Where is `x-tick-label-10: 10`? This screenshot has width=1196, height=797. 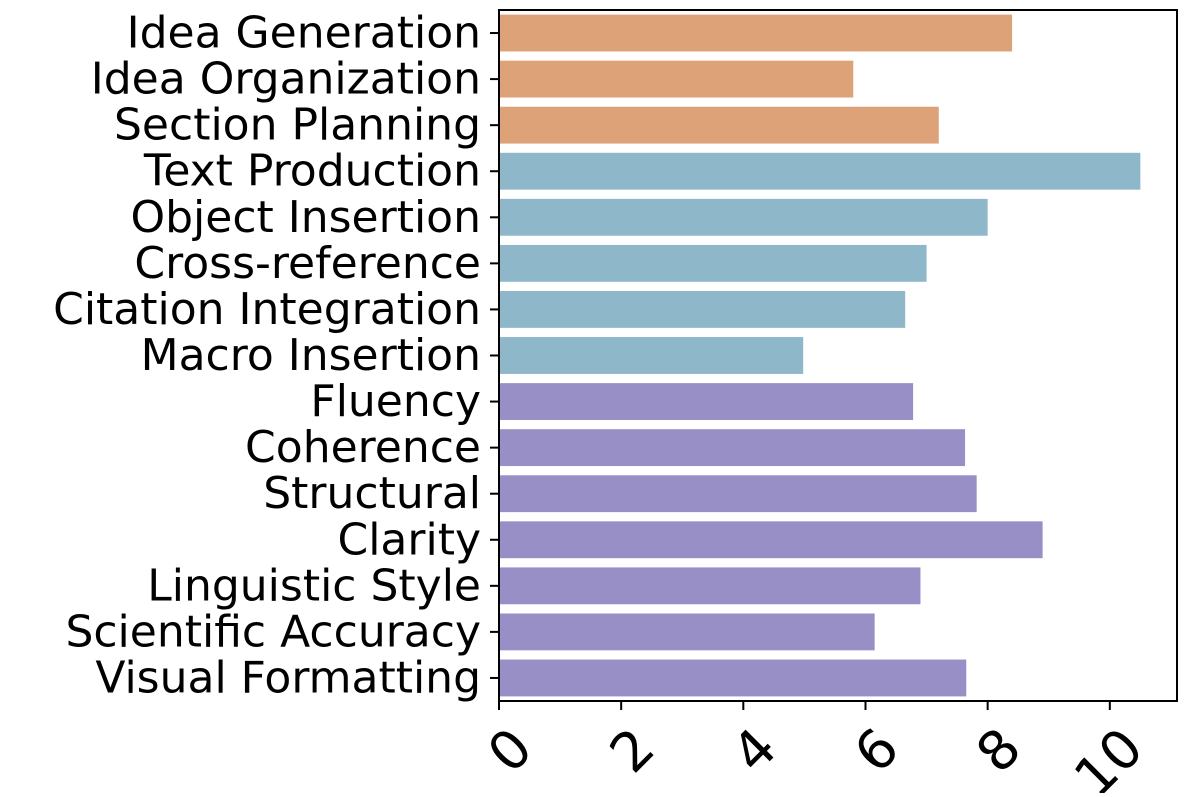
x-tick-label-10: 10 is located at coordinates (1108, 754).